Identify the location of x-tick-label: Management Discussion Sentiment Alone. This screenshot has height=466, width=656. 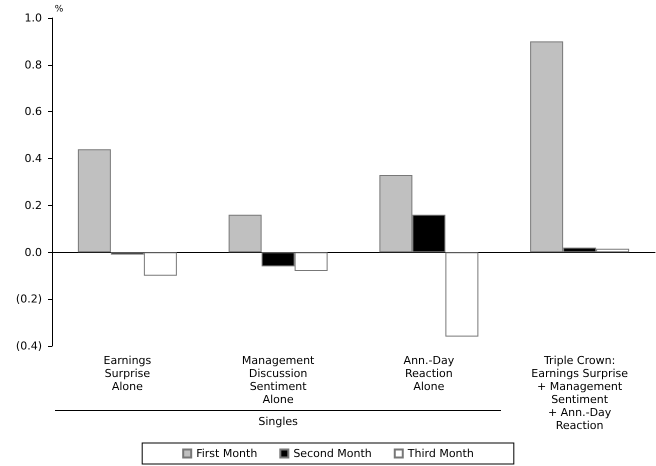
(279, 380).